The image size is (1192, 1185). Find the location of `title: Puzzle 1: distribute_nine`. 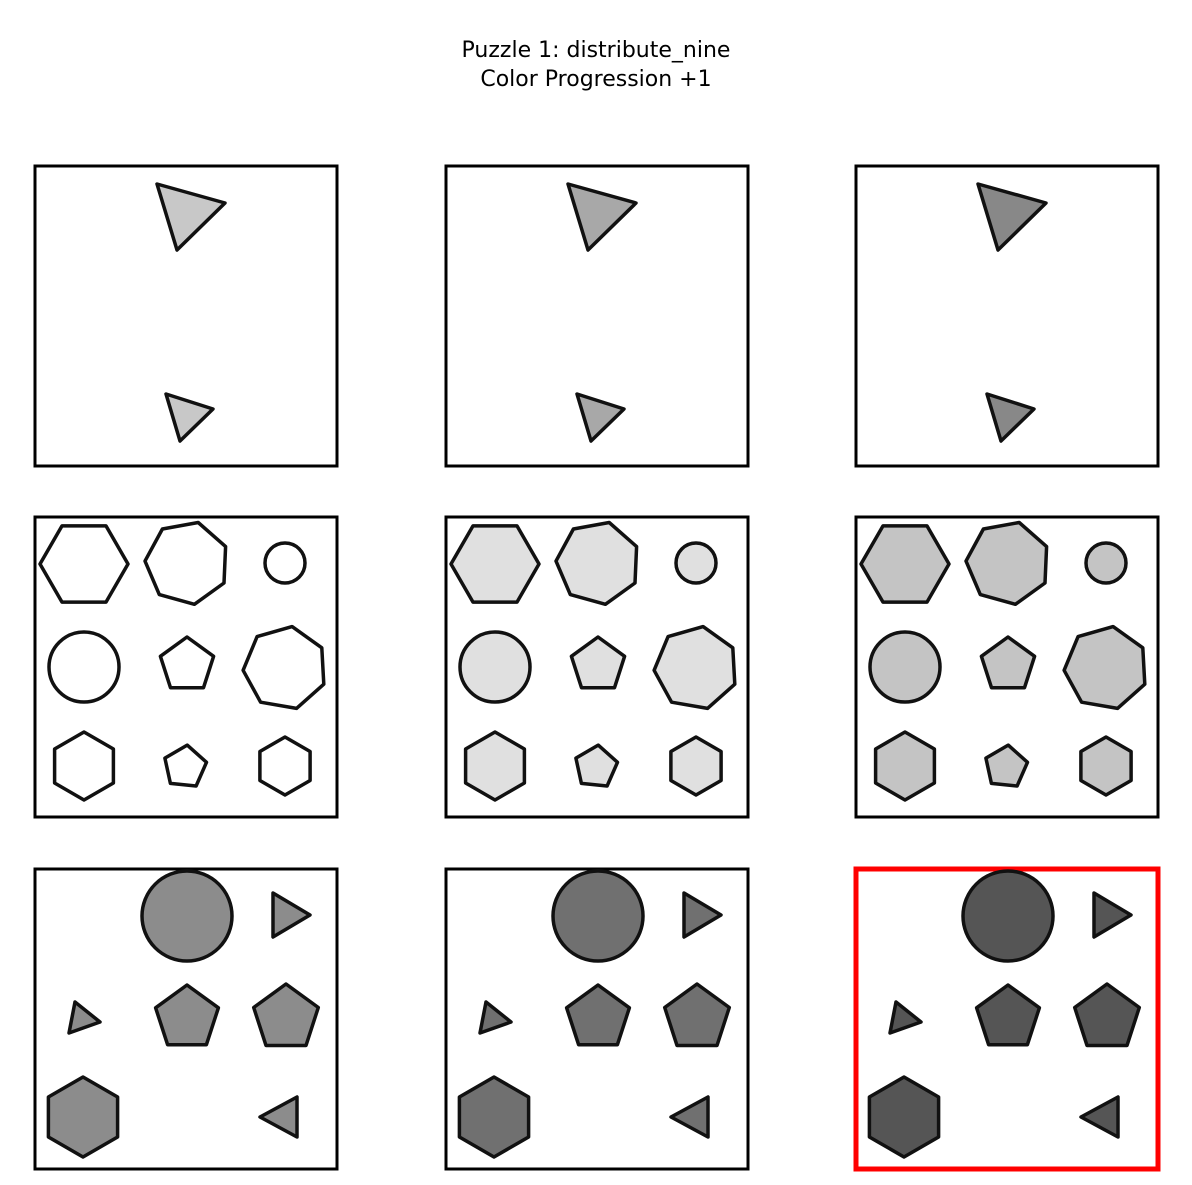

title: Puzzle 1: distribute_nine is located at coordinates (596, 50).